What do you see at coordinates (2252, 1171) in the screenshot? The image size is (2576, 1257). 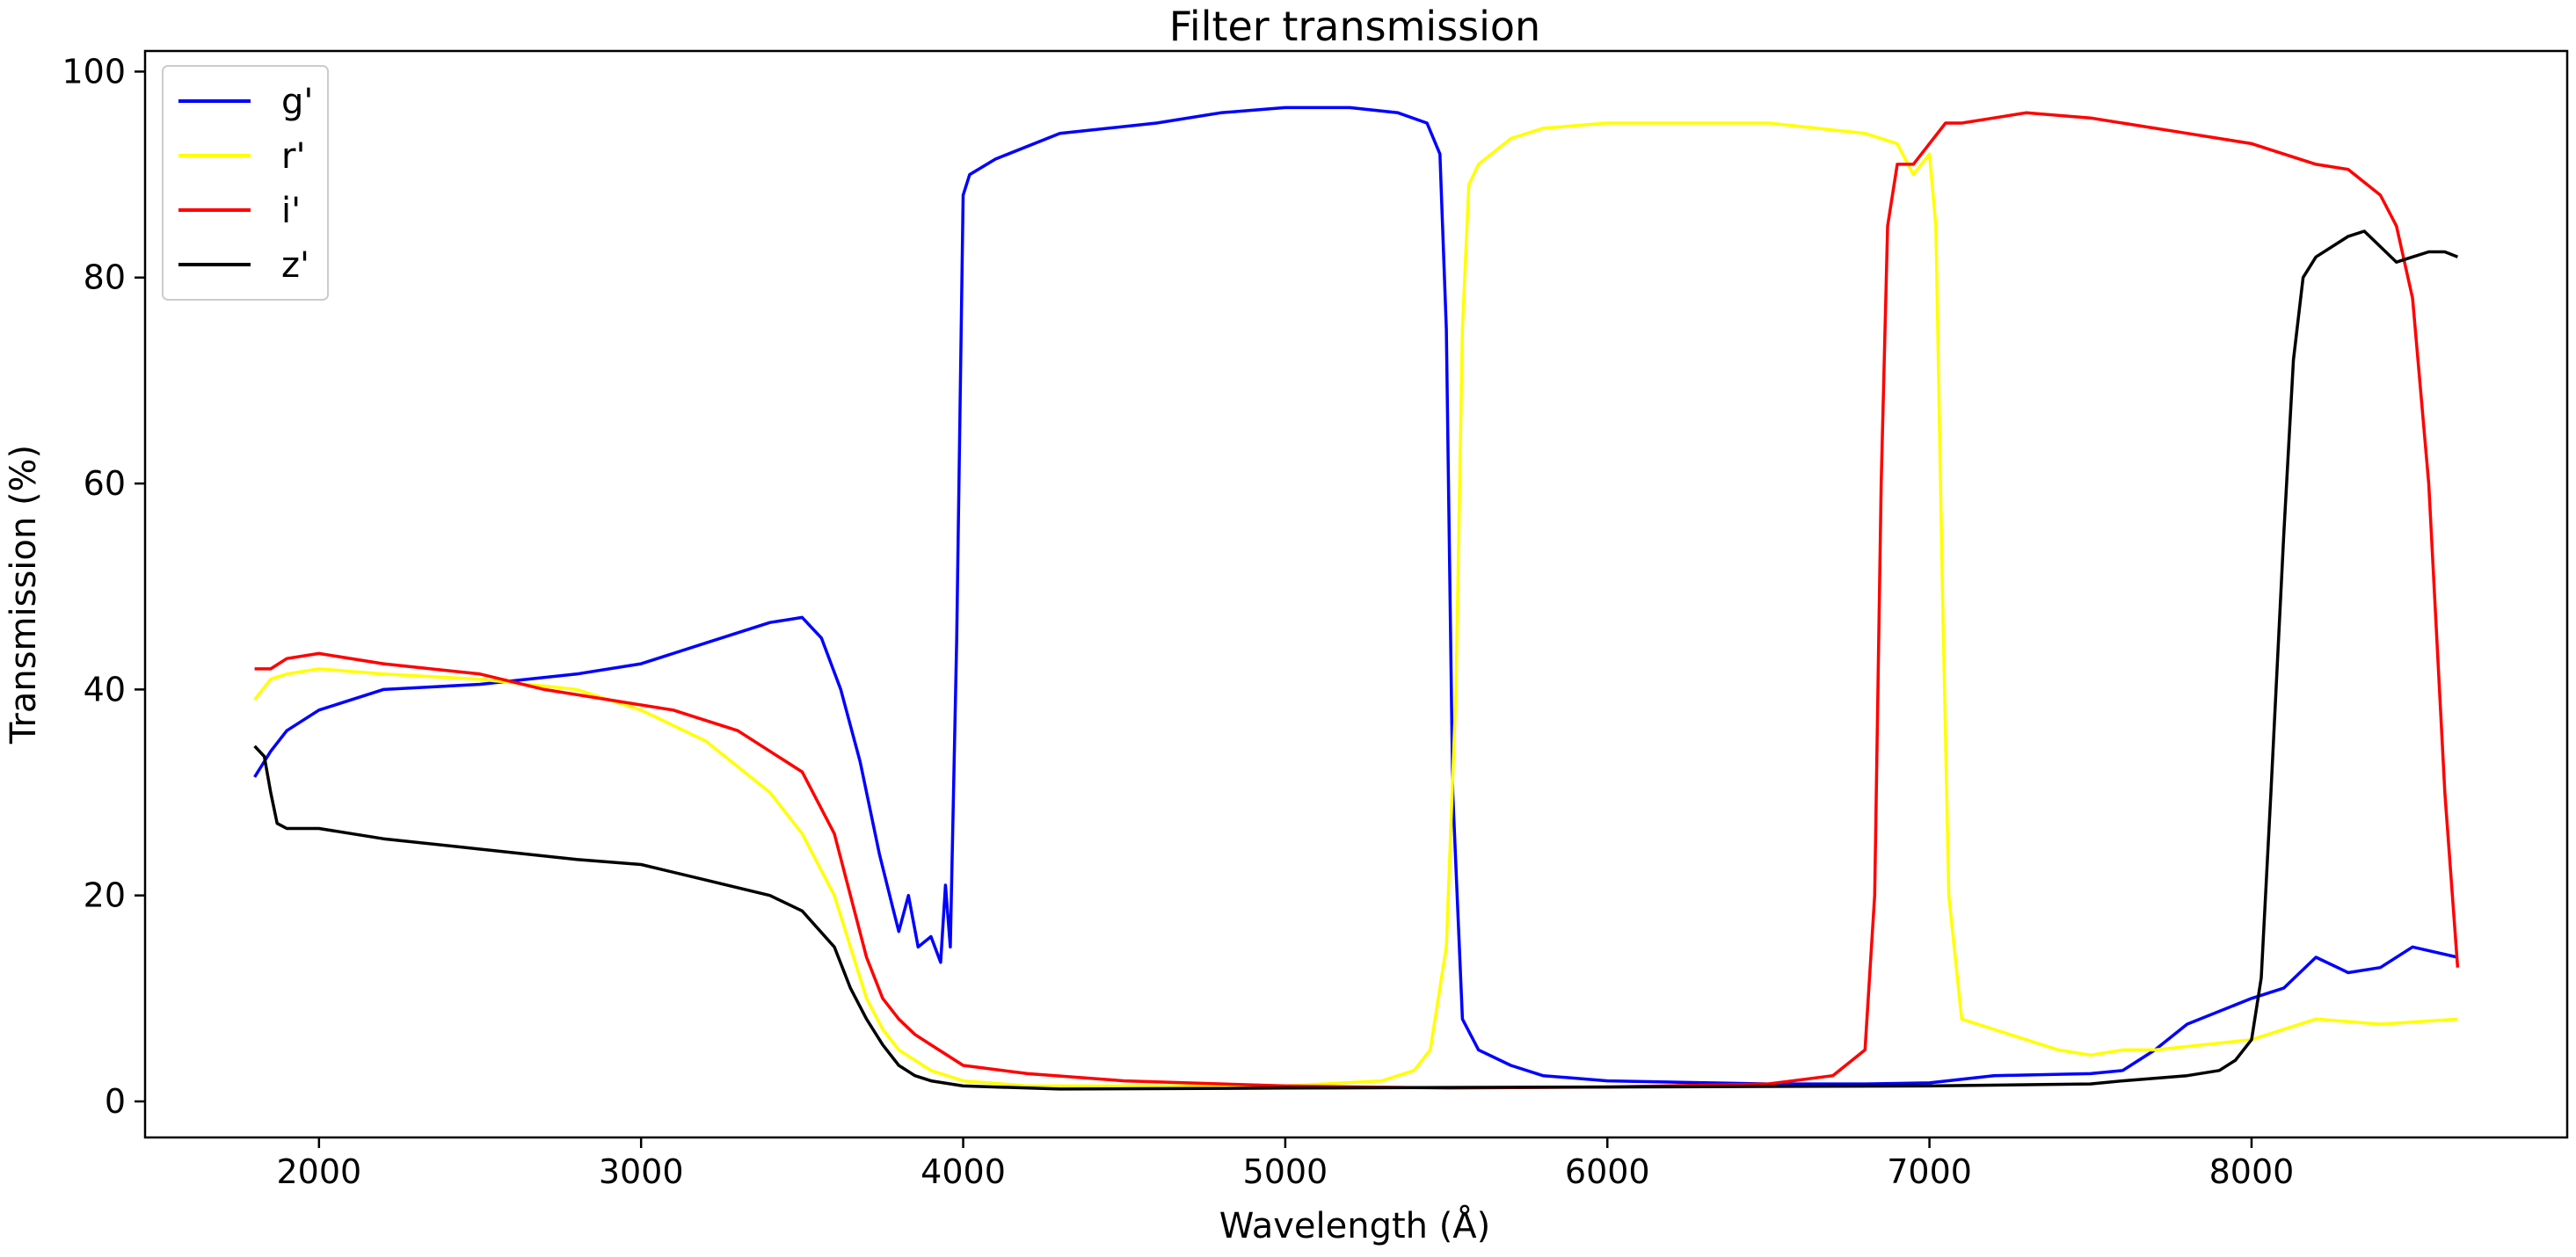 I see `x-tick-label-6: 8000` at bounding box center [2252, 1171].